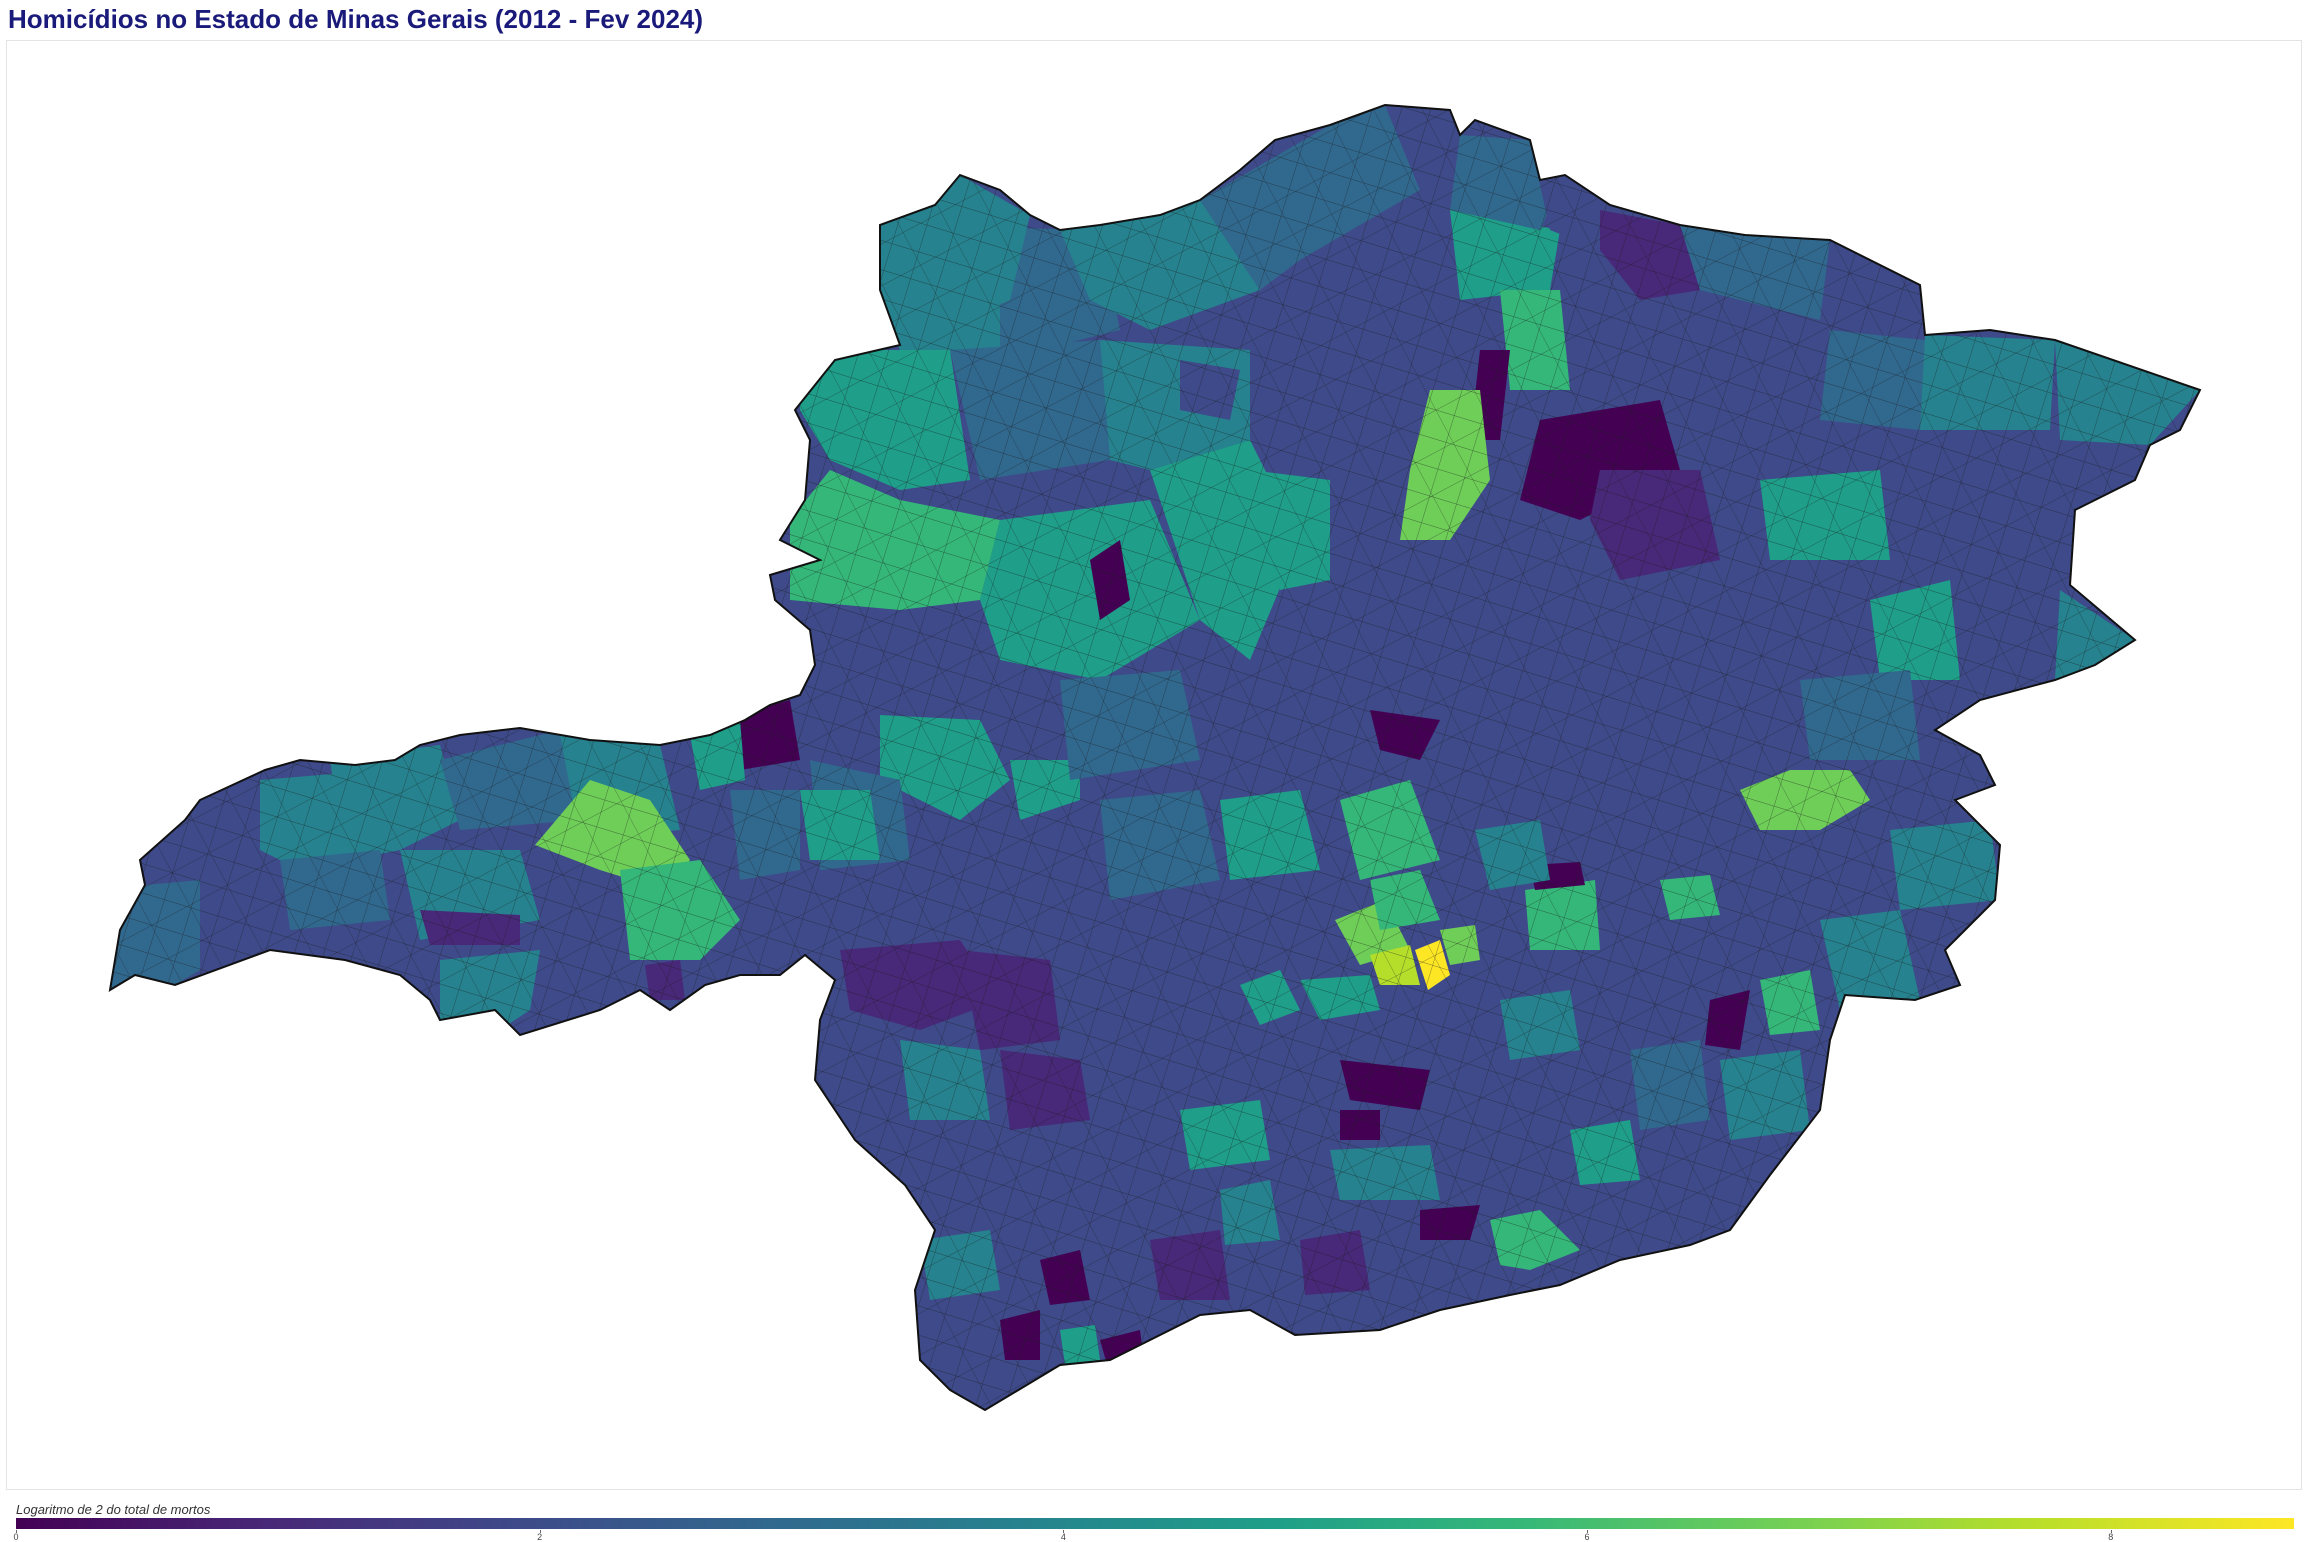  What do you see at coordinates (540, 1537) in the screenshot?
I see `colorbar-tick-label: 2` at bounding box center [540, 1537].